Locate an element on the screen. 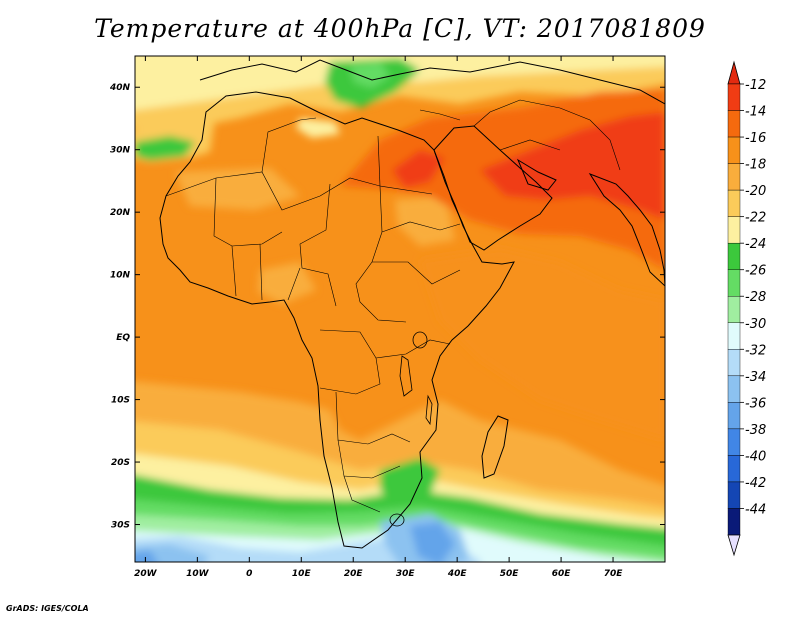  colorbar-label: -26 is located at coordinates (755, 271).